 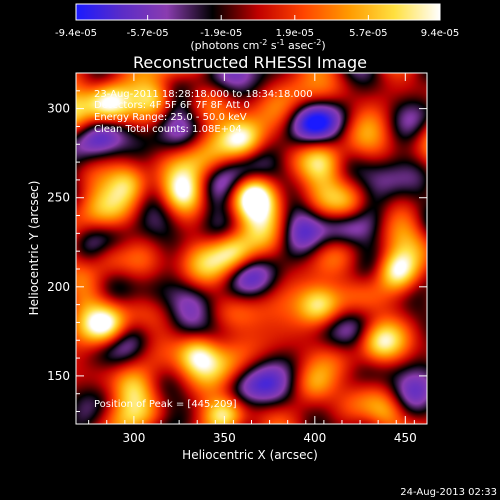 What do you see at coordinates (58, 287) in the screenshot?
I see `y-tick-label: 200` at bounding box center [58, 287].